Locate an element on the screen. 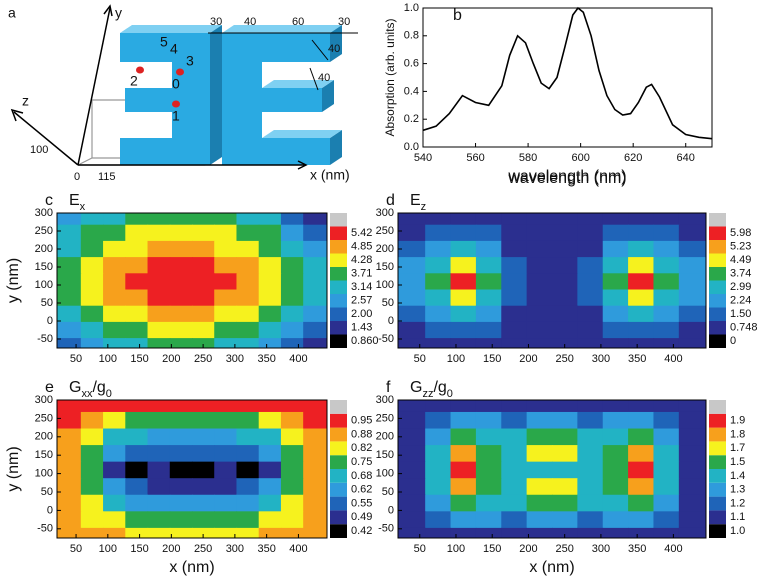  y-tick-label: 250 is located at coordinates (44, 231).